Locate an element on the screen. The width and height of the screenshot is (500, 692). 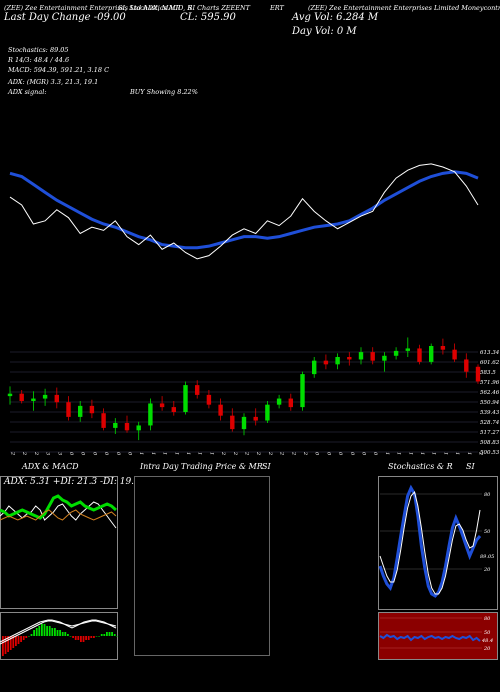
adx-panel is located at coordinates (59, 542).